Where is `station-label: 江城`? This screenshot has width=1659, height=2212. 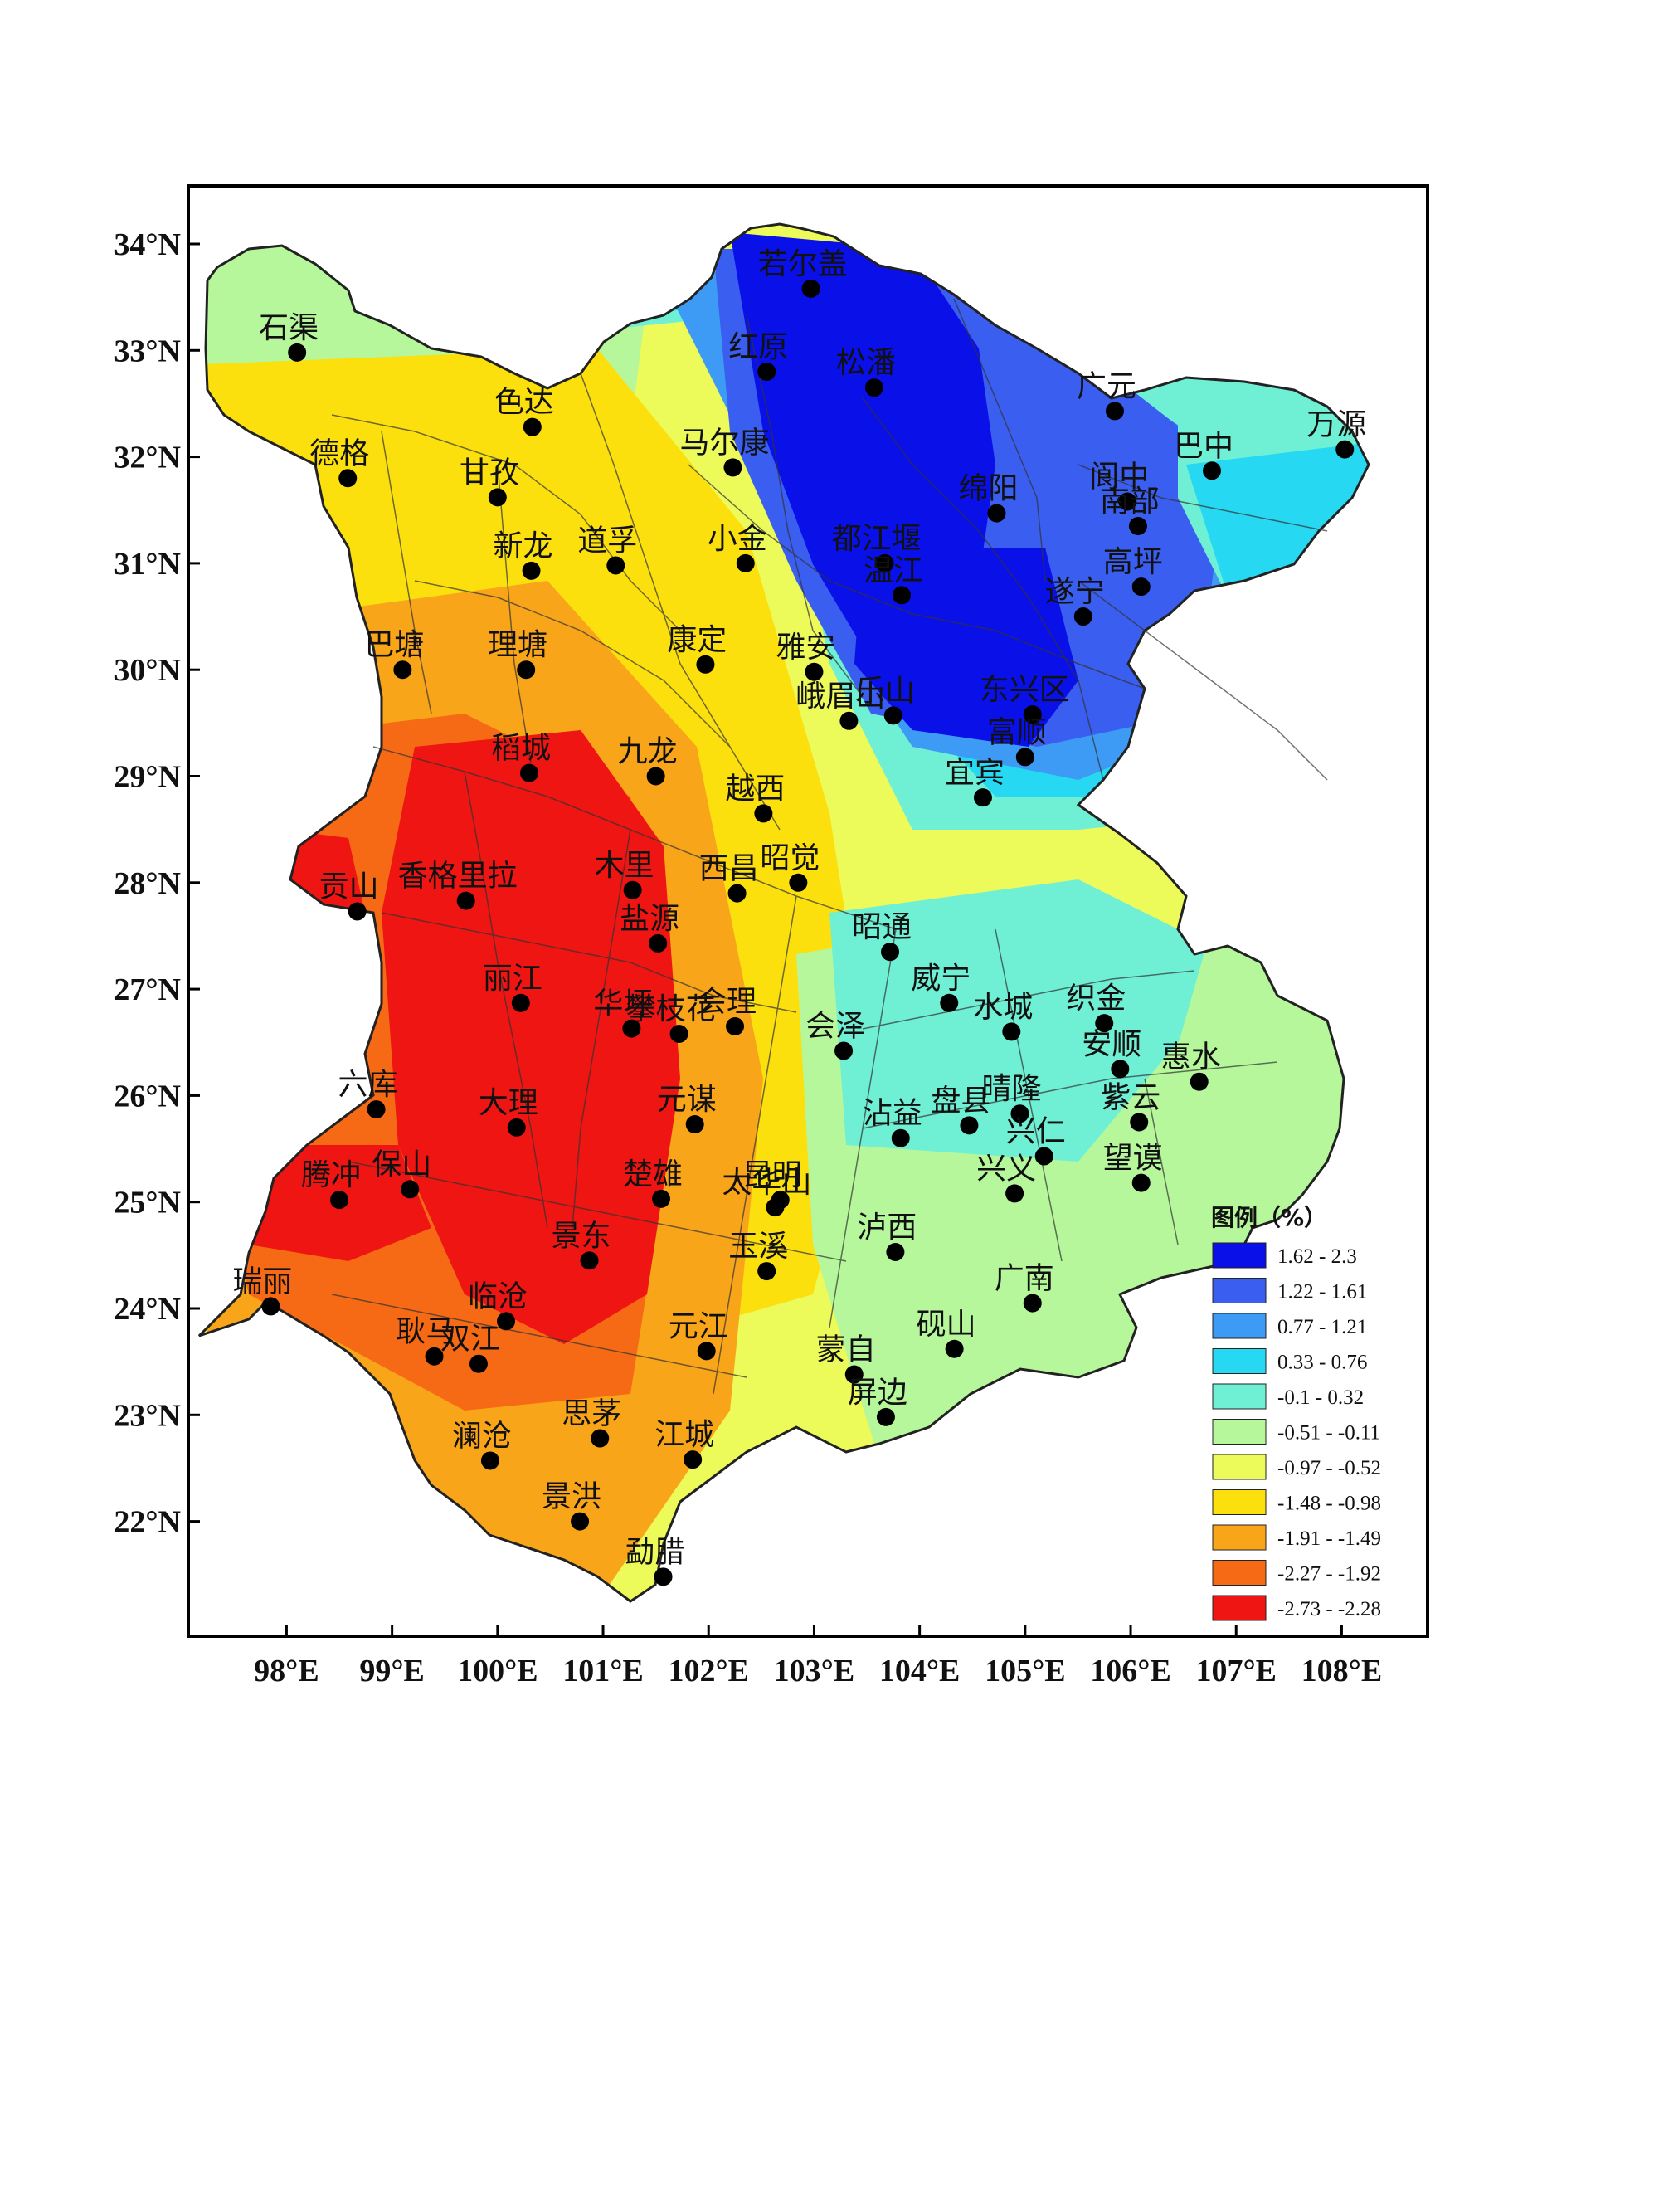
station-label: 江城 is located at coordinates (684, 1435).